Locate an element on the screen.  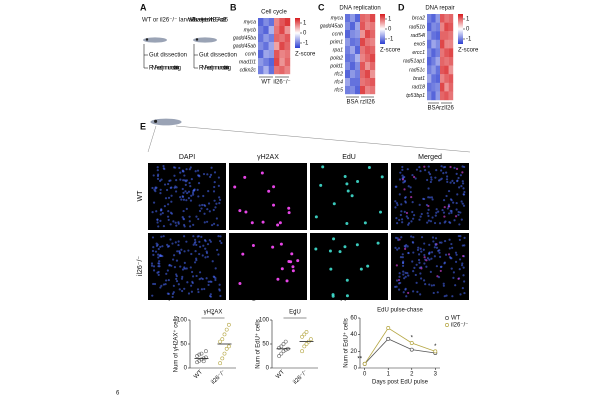
x-tick-label: 0 is located at coordinates (365, 375).